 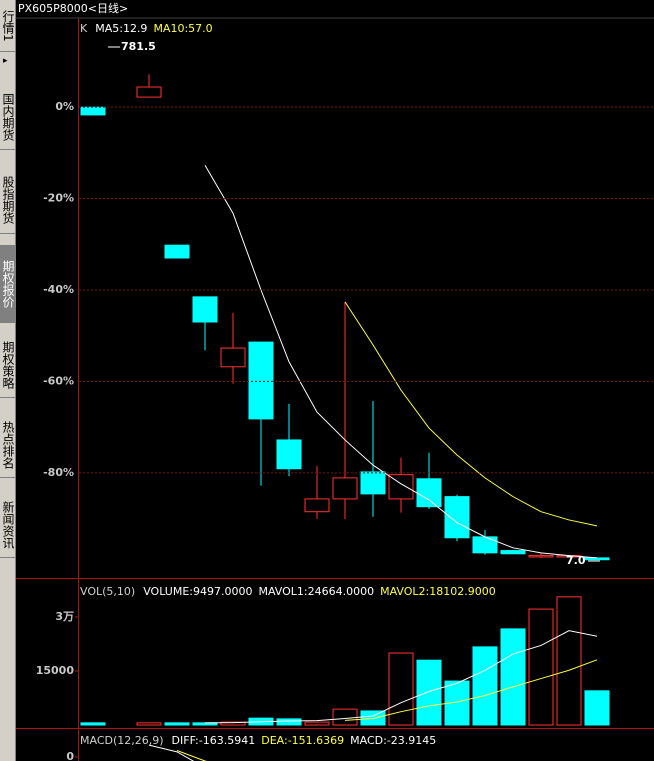 What do you see at coordinates (7, 117) in the screenshot?
I see `sidebar-tab: 国内期货` at bounding box center [7, 117].